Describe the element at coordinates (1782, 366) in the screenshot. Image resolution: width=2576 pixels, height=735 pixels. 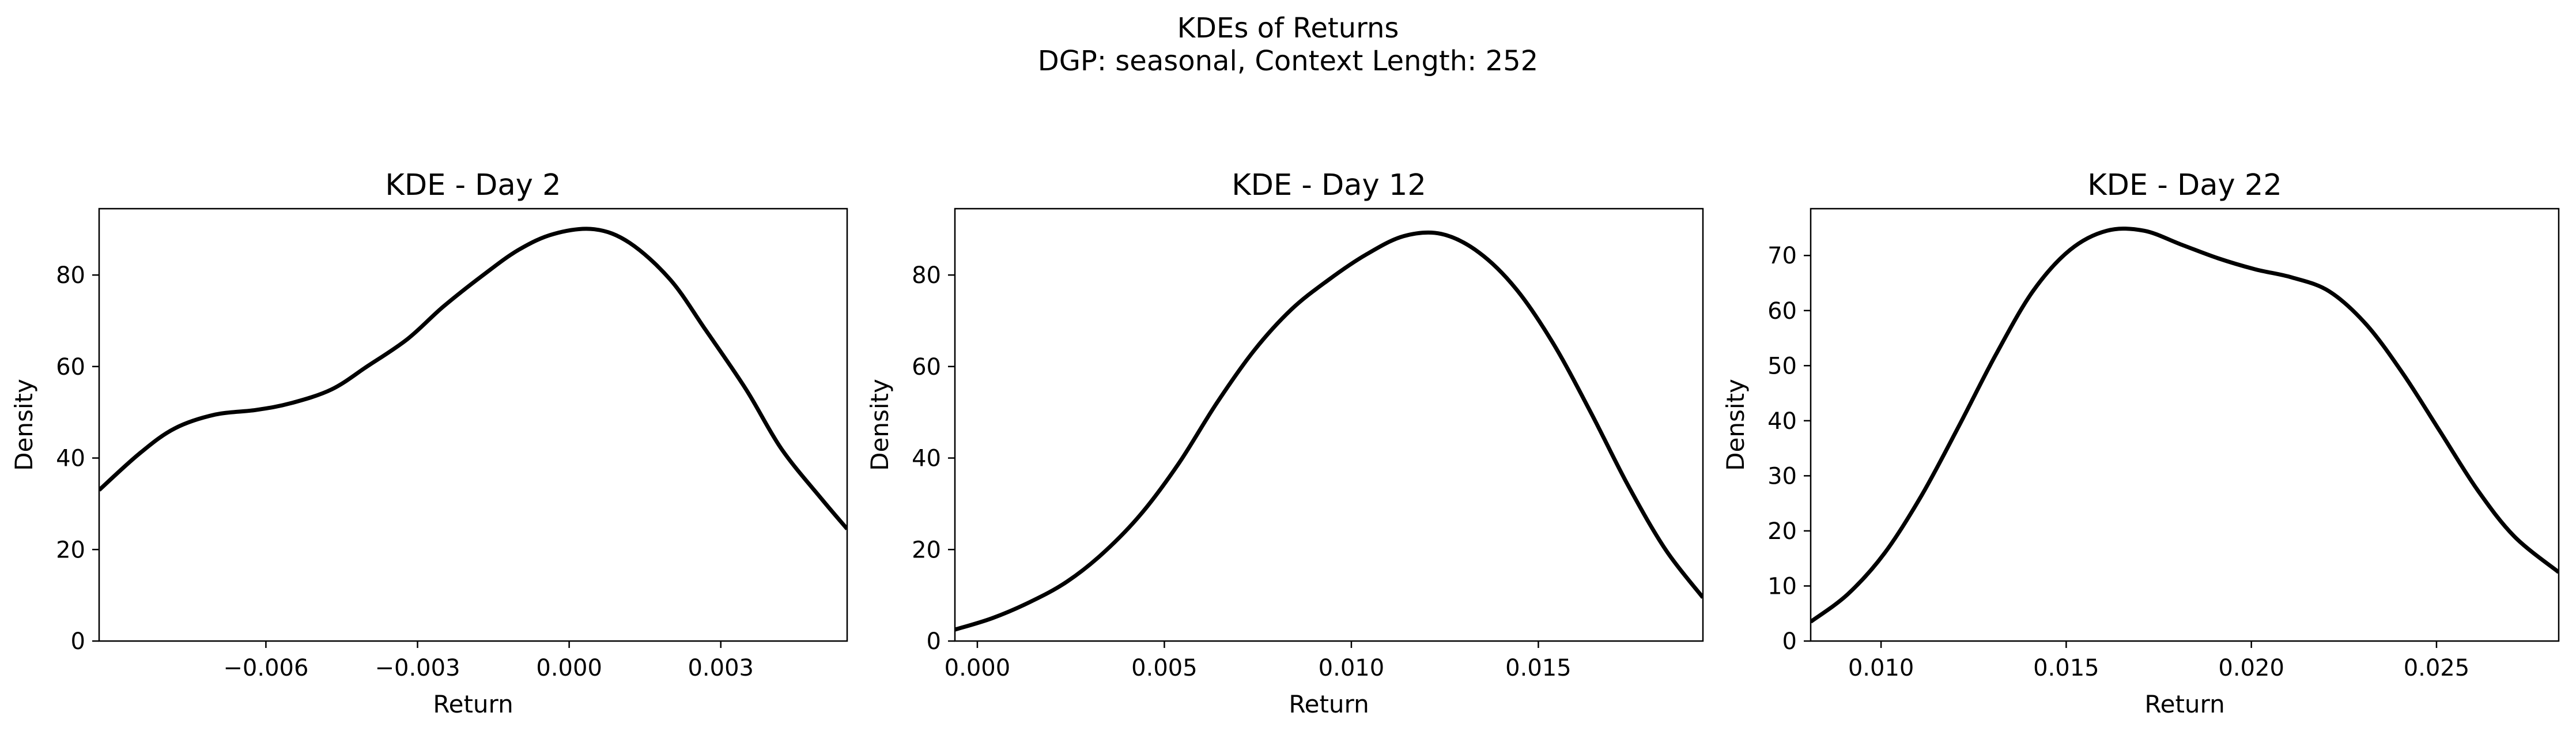
I see `y-tick-label: 50` at that location.